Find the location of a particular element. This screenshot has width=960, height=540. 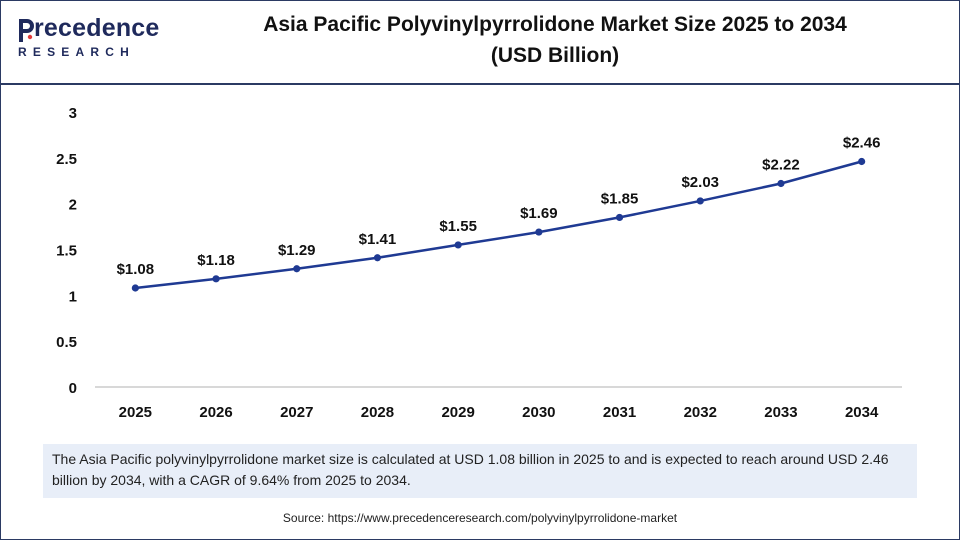

x-tick-label: 2033 is located at coordinates (780, 412).